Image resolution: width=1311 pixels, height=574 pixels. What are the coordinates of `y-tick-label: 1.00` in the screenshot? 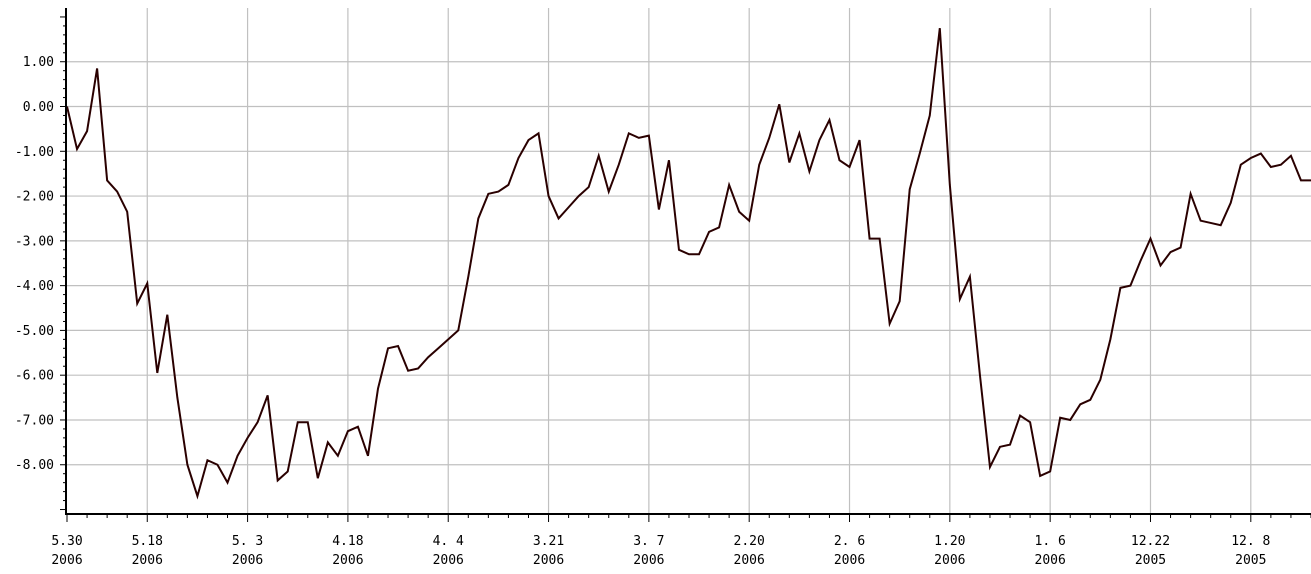 It's located at (38, 62).